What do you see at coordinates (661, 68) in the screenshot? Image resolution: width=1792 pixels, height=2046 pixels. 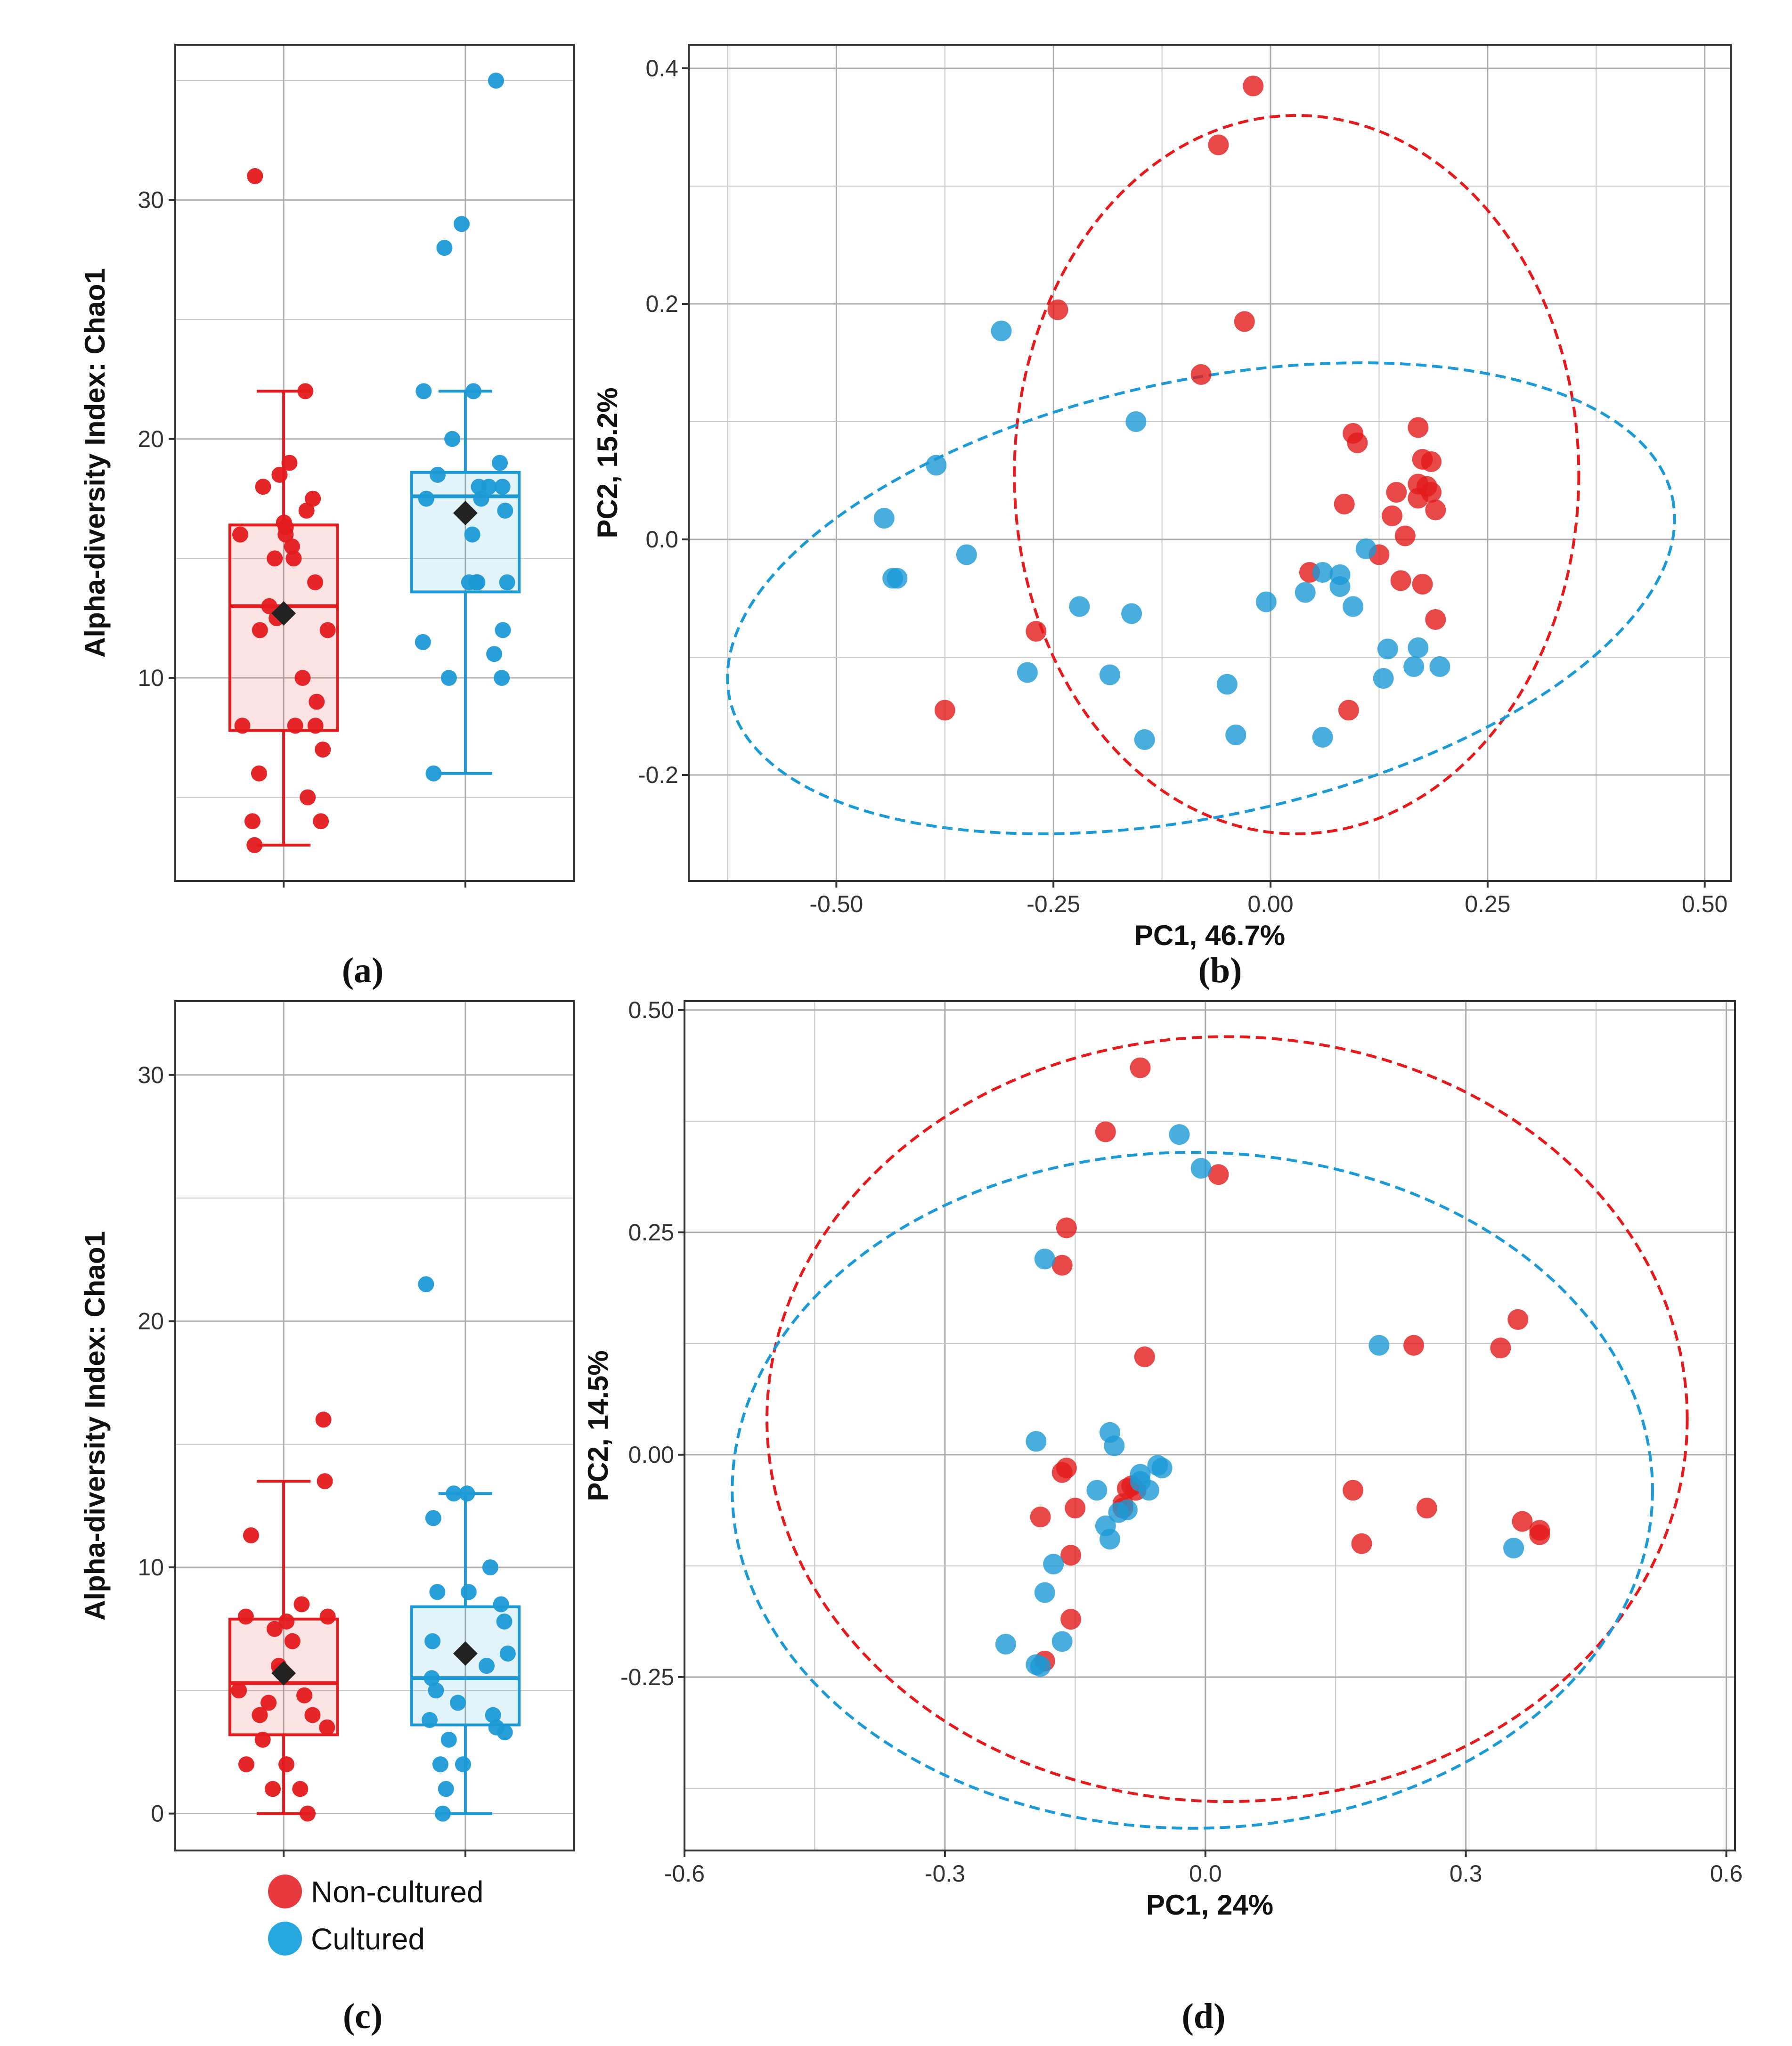 I see `y-tick-label: 0.4` at bounding box center [661, 68].